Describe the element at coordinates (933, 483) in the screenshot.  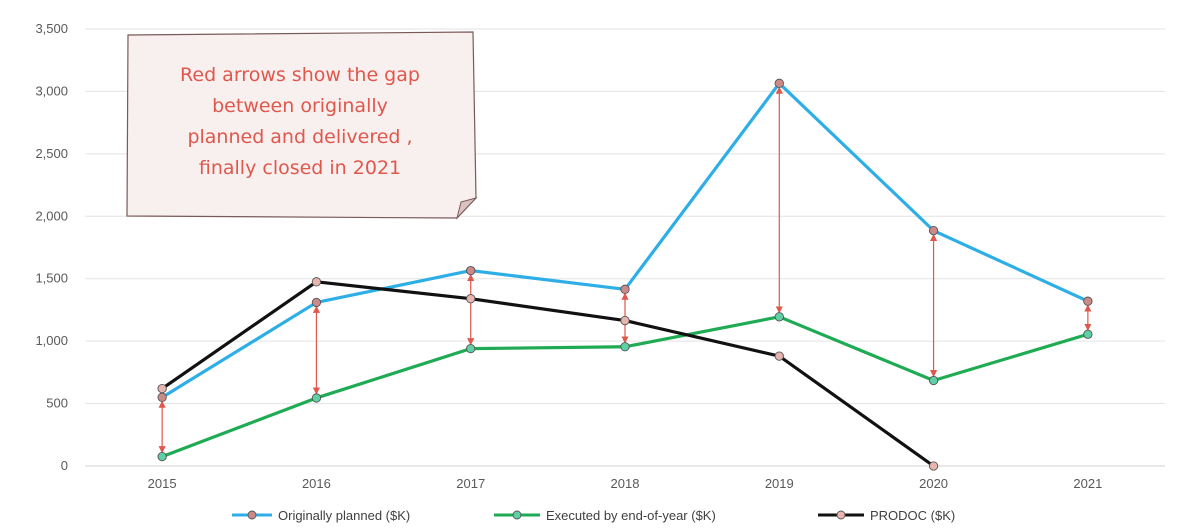
I see `x-tick-label: 2020` at that location.